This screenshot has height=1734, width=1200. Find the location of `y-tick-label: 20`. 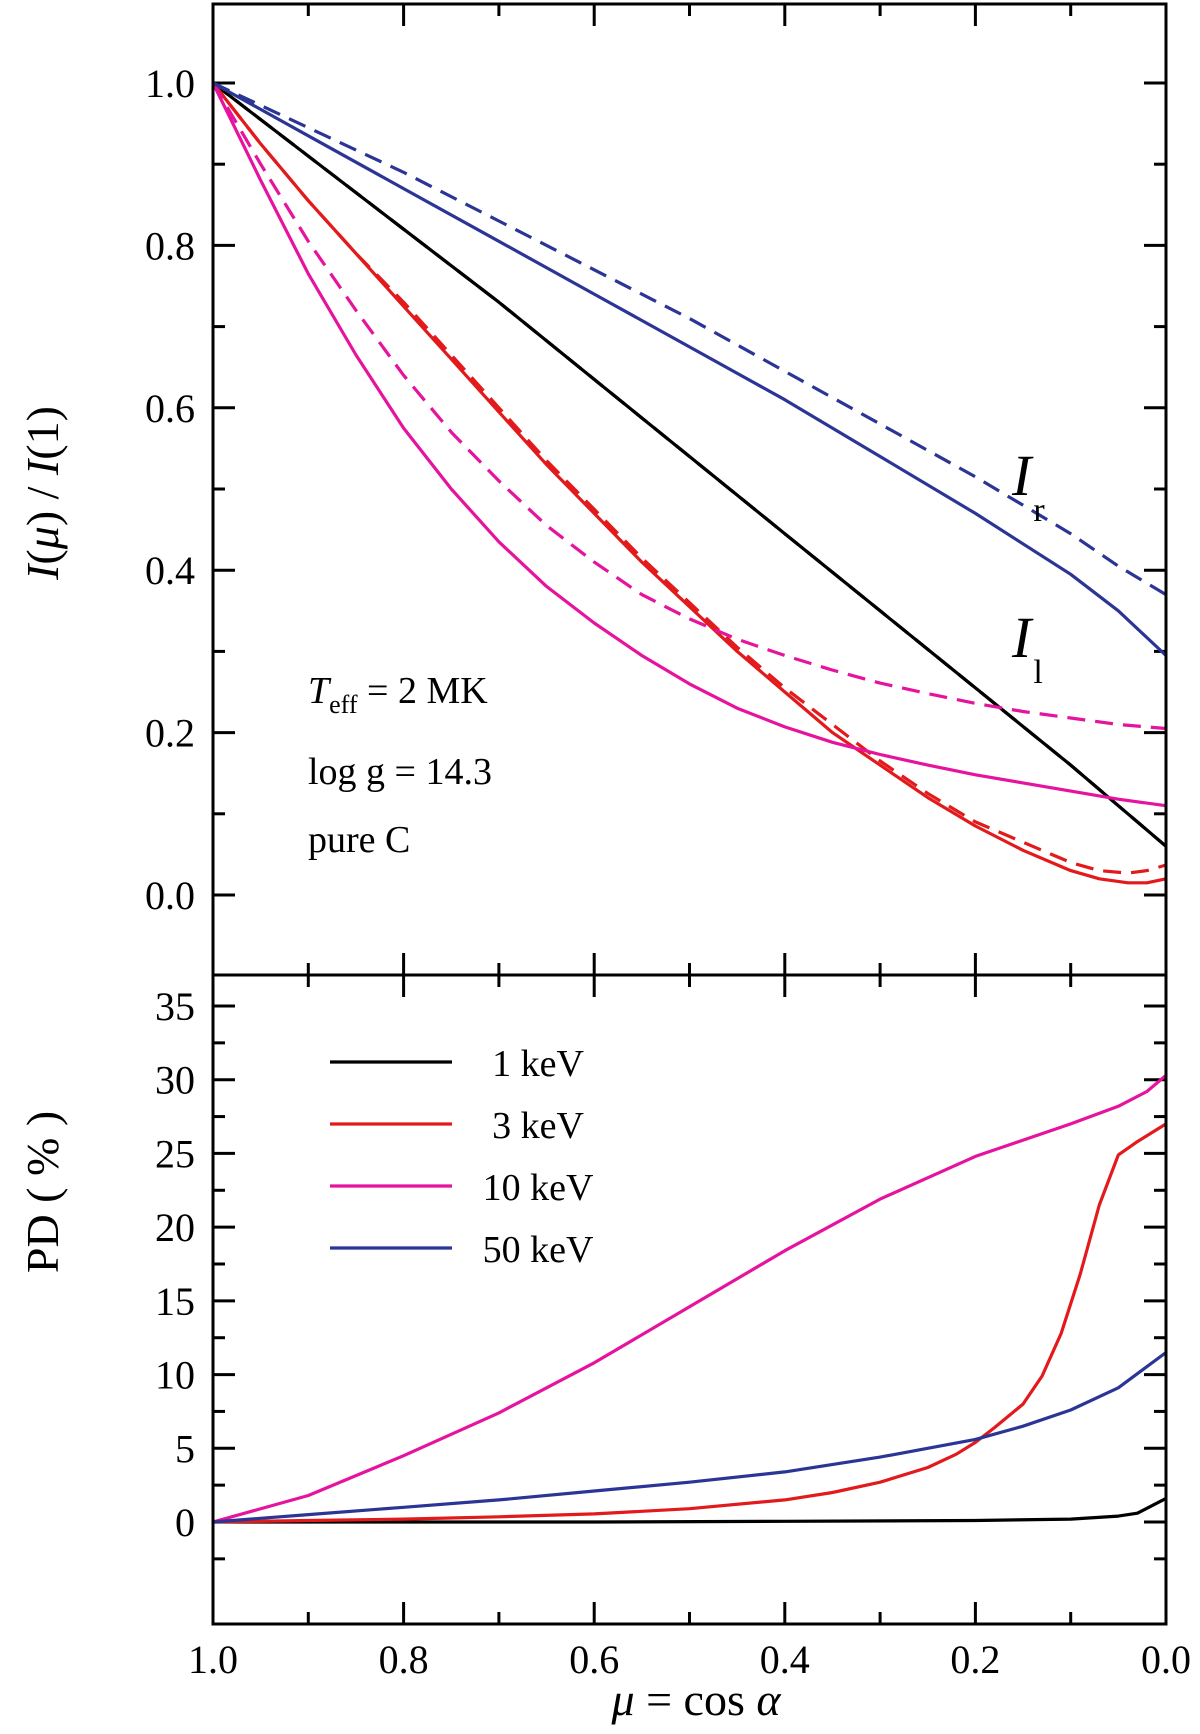

y-tick-label: 20 is located at coordinates (175, 1227).